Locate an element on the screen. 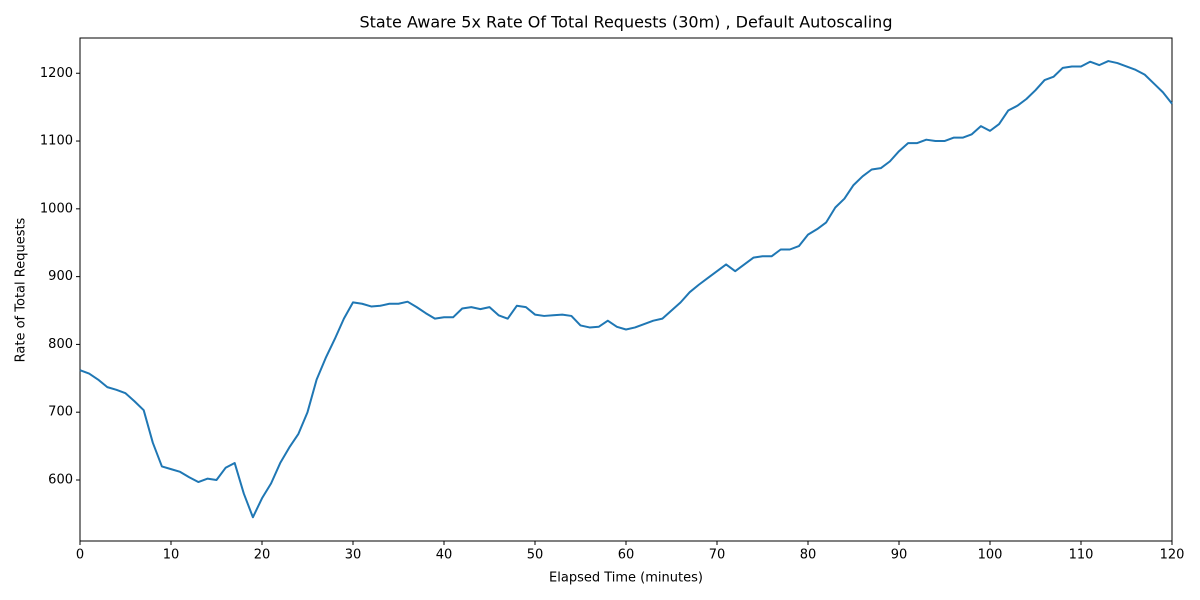 Image resolution: width=1200 pixels, height=600 pixels. x-tick-label: 40 is located at coordinates (444, 555).